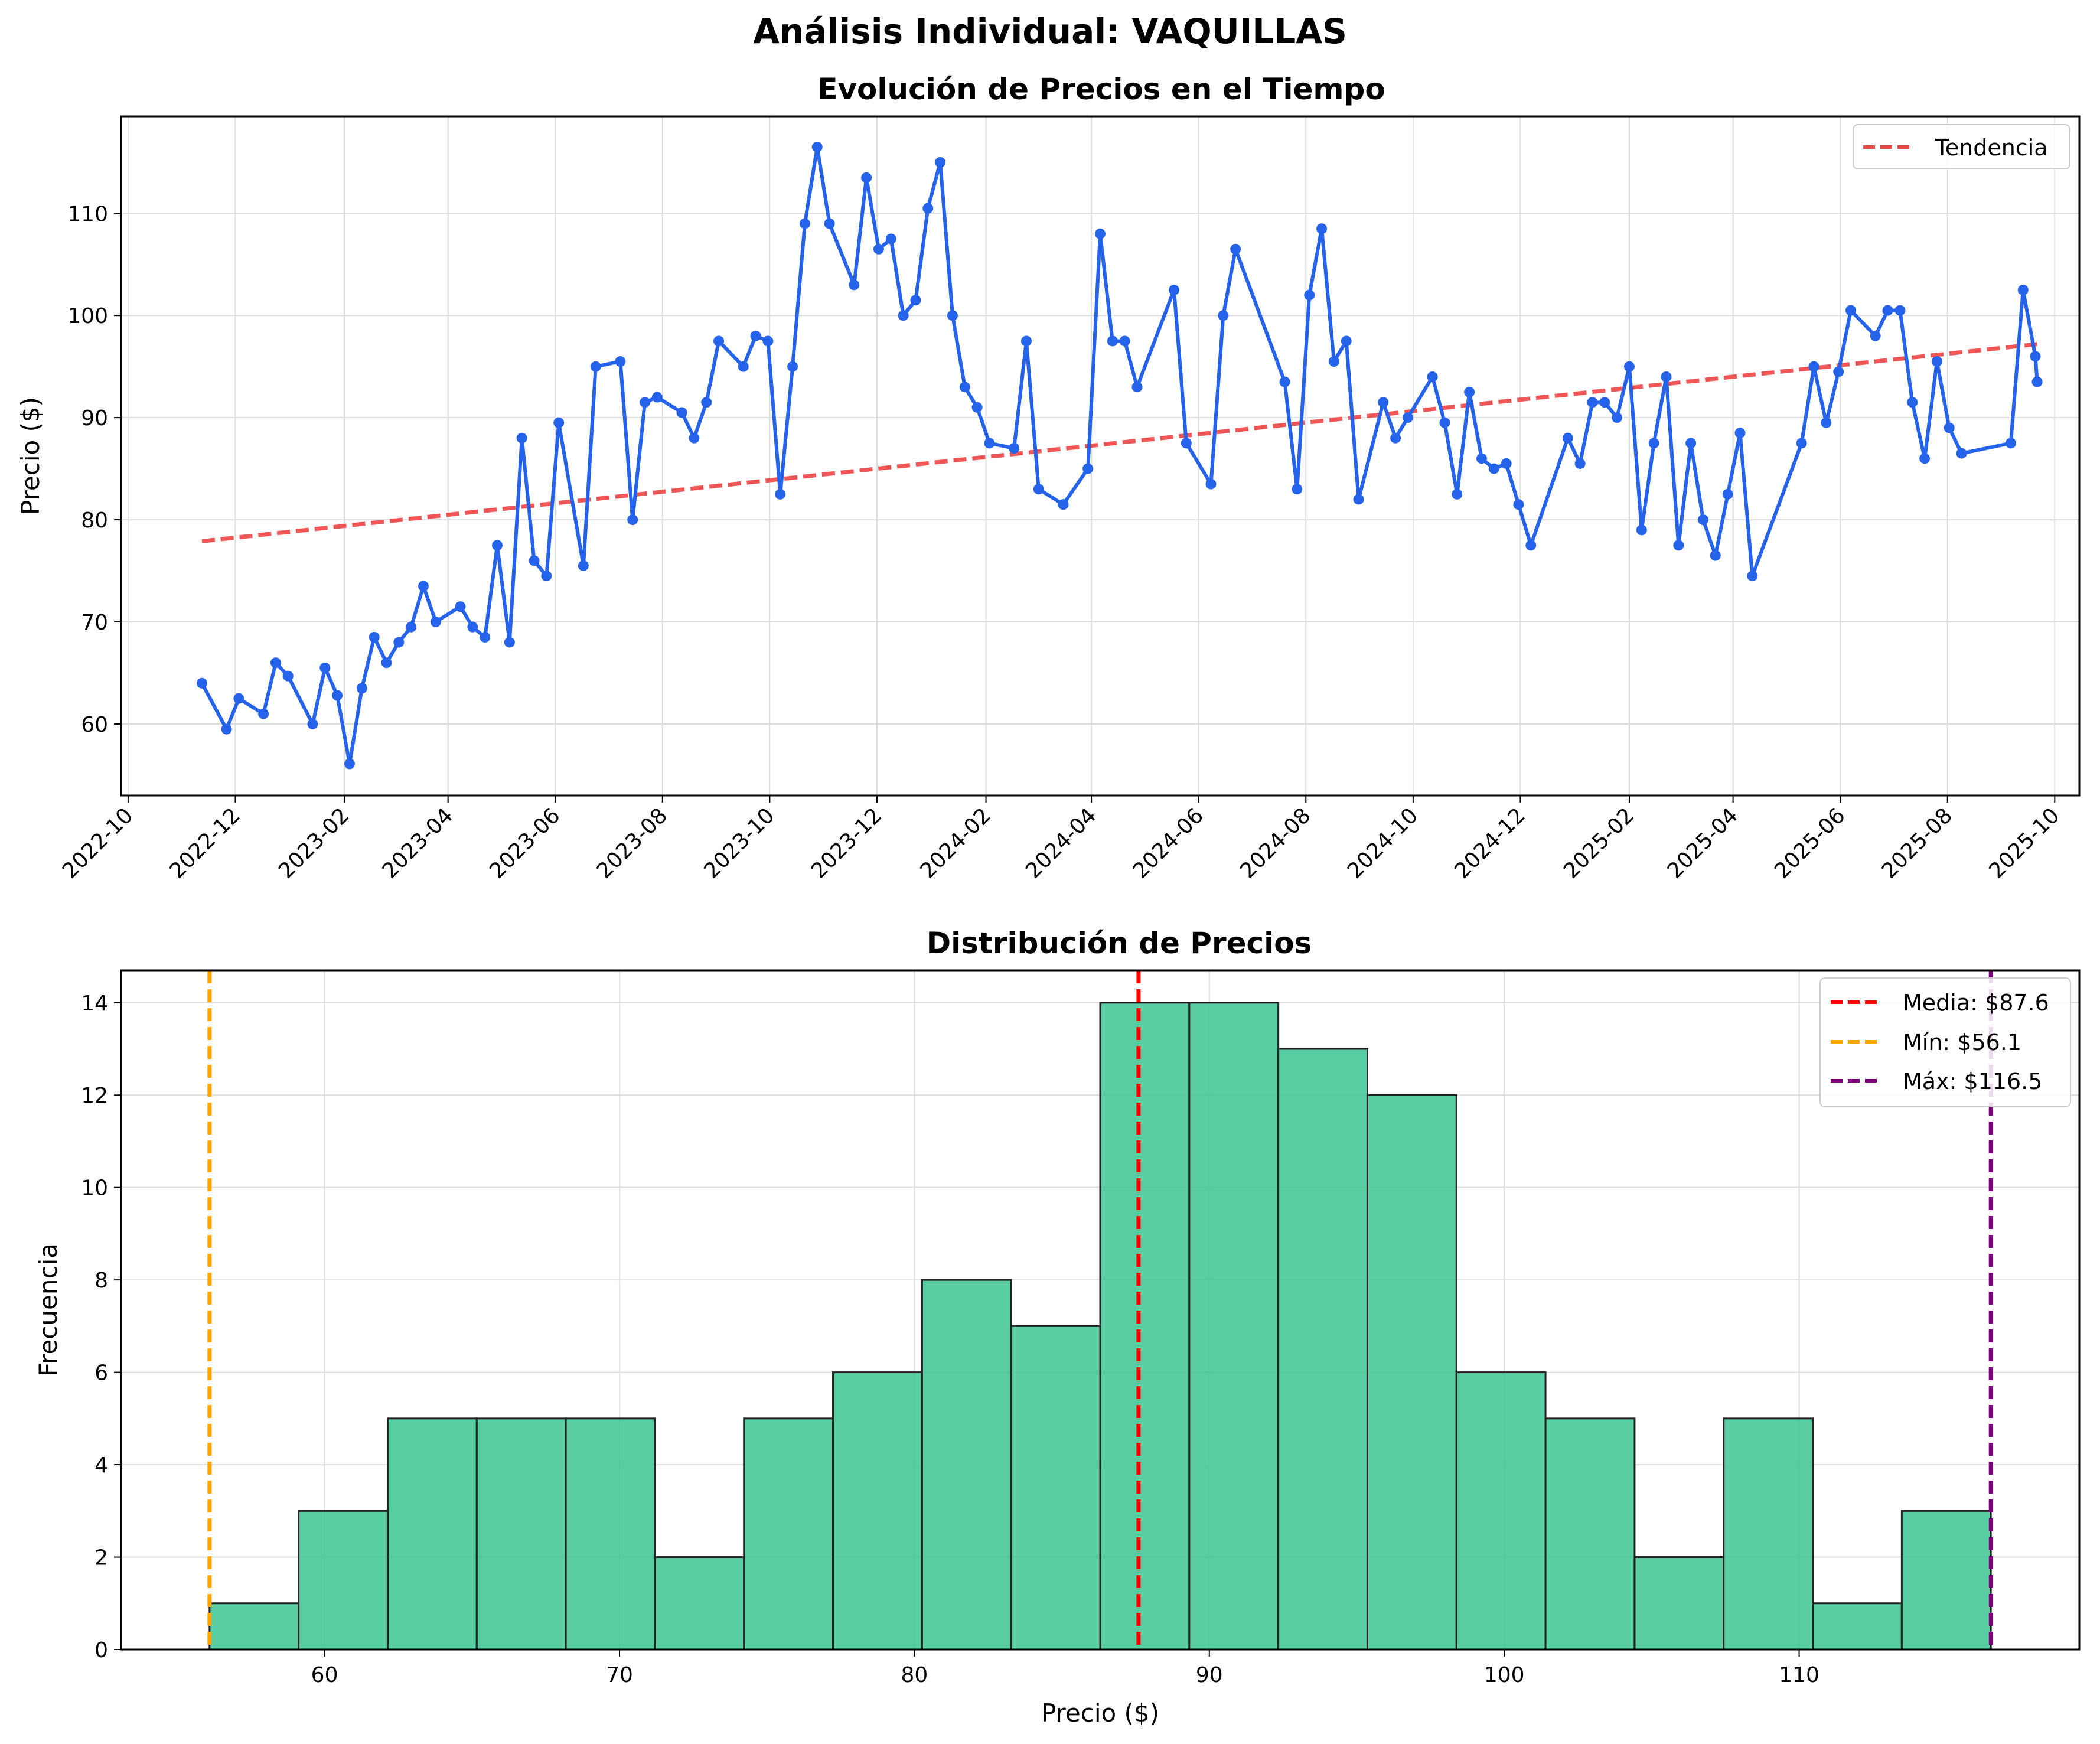  I want to click on y-tick-label: 90, so click(94, 418).